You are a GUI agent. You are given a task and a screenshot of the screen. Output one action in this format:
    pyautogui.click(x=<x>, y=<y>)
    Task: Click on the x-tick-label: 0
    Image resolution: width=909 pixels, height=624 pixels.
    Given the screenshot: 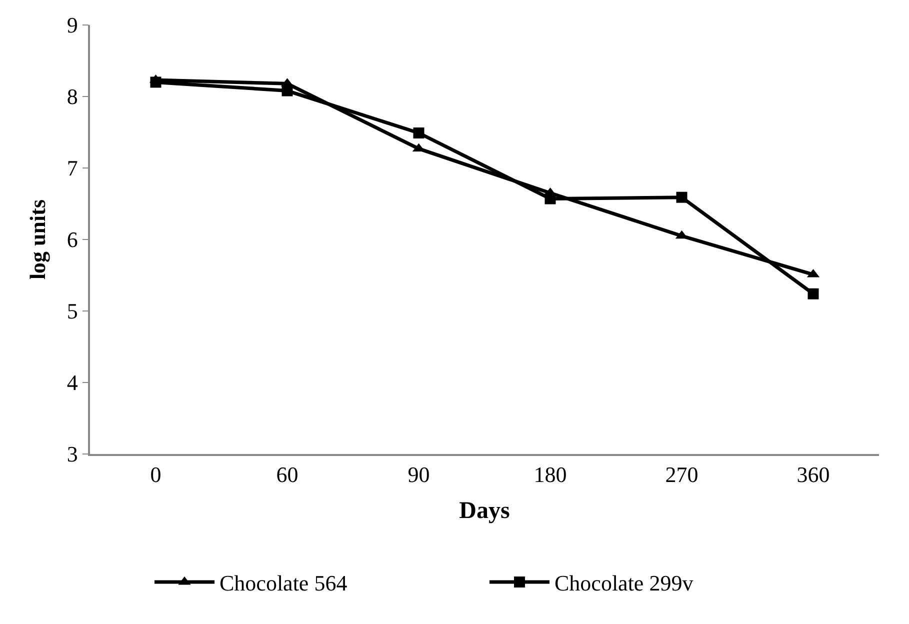 What is the action you would take?
    pyautogui.click(x=156, y=475)
    